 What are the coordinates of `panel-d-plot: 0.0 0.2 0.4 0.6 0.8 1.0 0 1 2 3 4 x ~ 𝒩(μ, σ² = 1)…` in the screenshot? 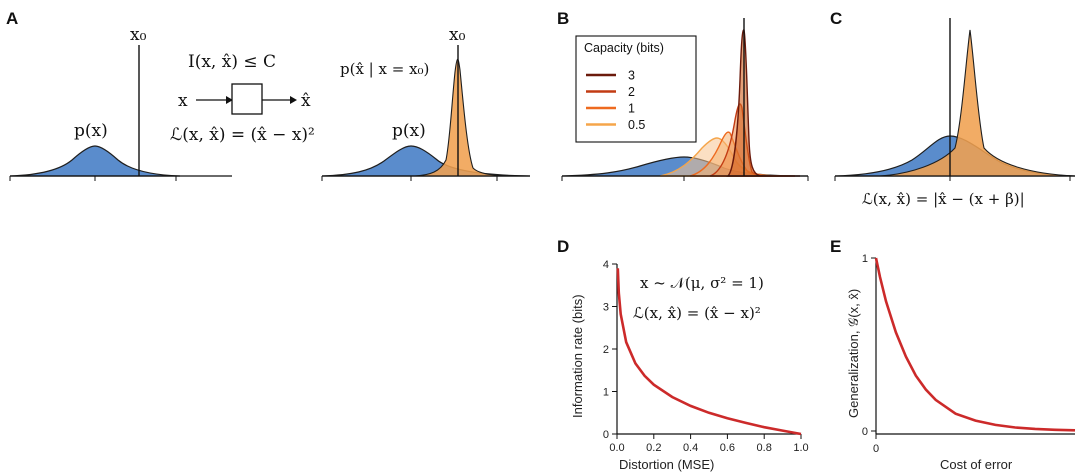 It's located at (689, 365).